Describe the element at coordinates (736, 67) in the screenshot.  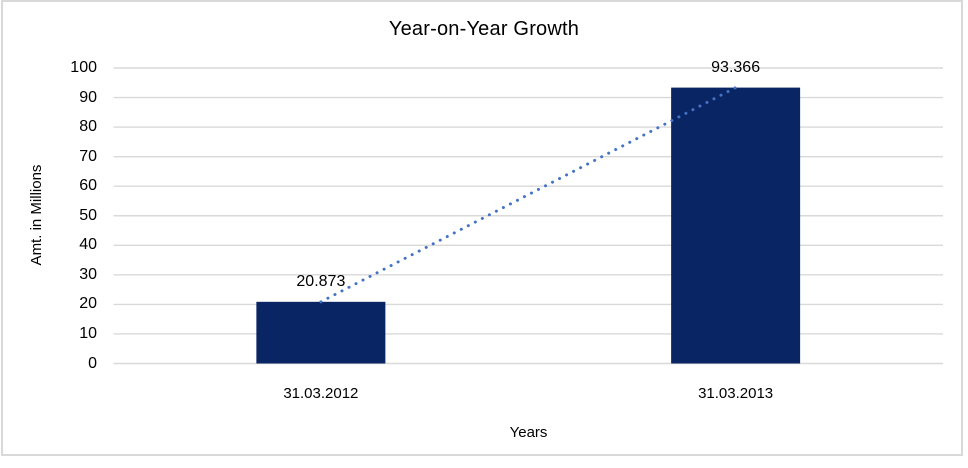
I see `bar-data-label: 93.366` at that location.